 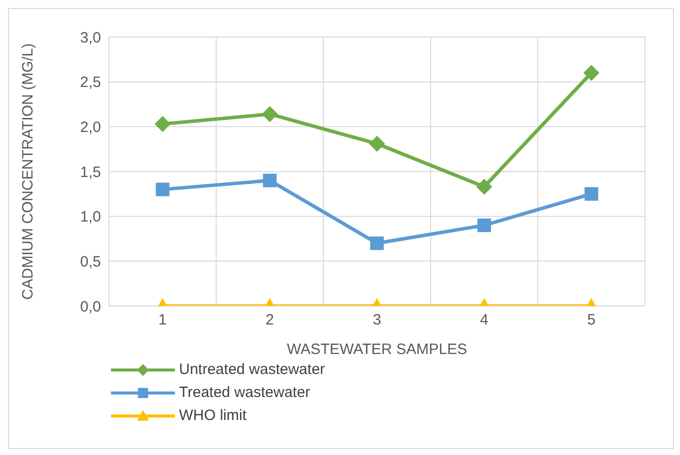 I want to click on x-tick-label: 4, so click(x=484, y=320).